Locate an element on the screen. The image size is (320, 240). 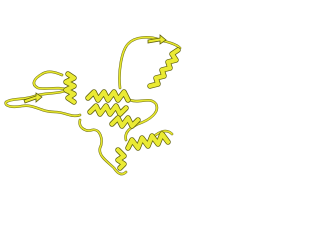
strands is located at coordinates (95, 69).